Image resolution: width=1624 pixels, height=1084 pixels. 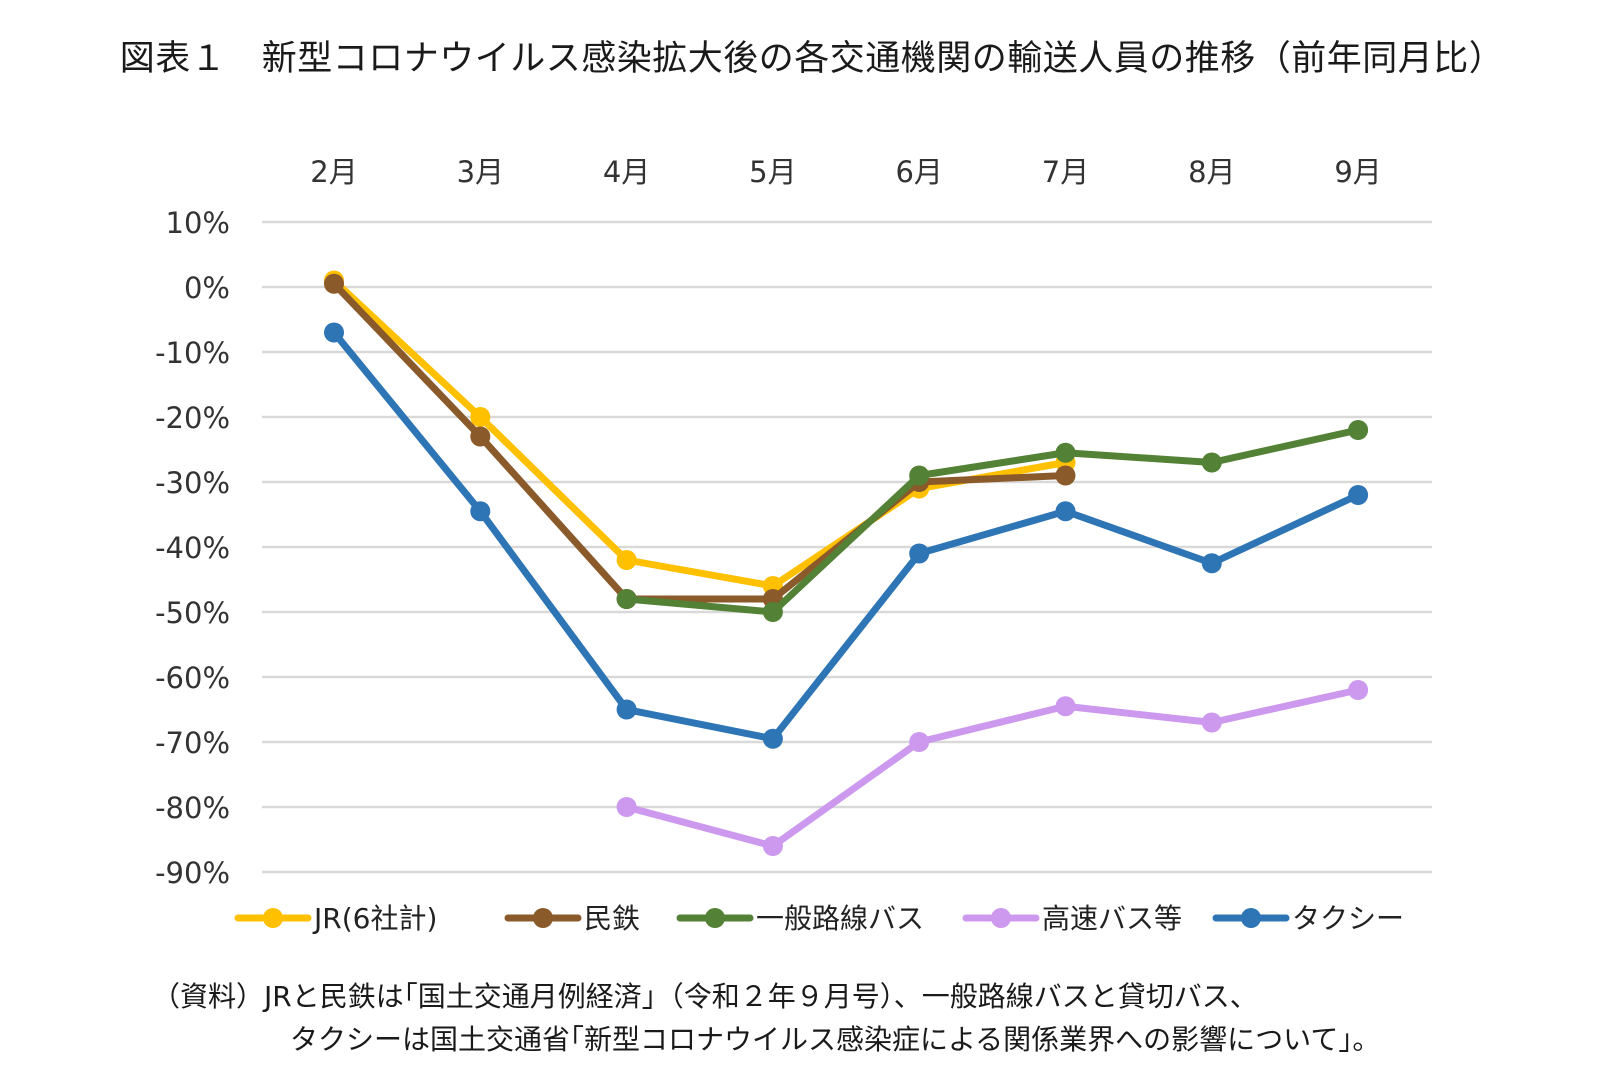 I want to click on x-tick-label: 5月, so click(x=772, y=172).